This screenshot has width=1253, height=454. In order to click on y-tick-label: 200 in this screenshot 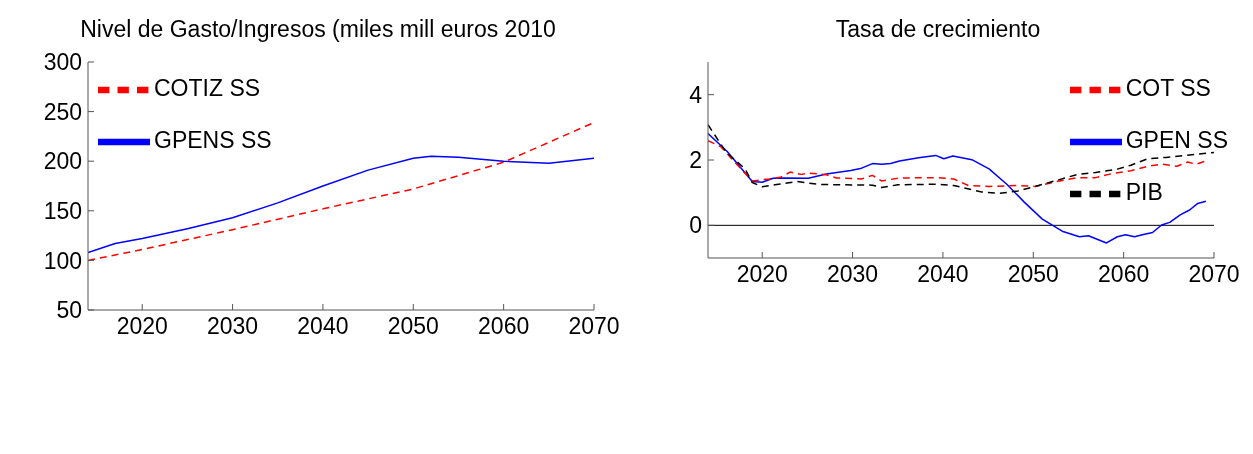, I will do `click(62, 161)`.